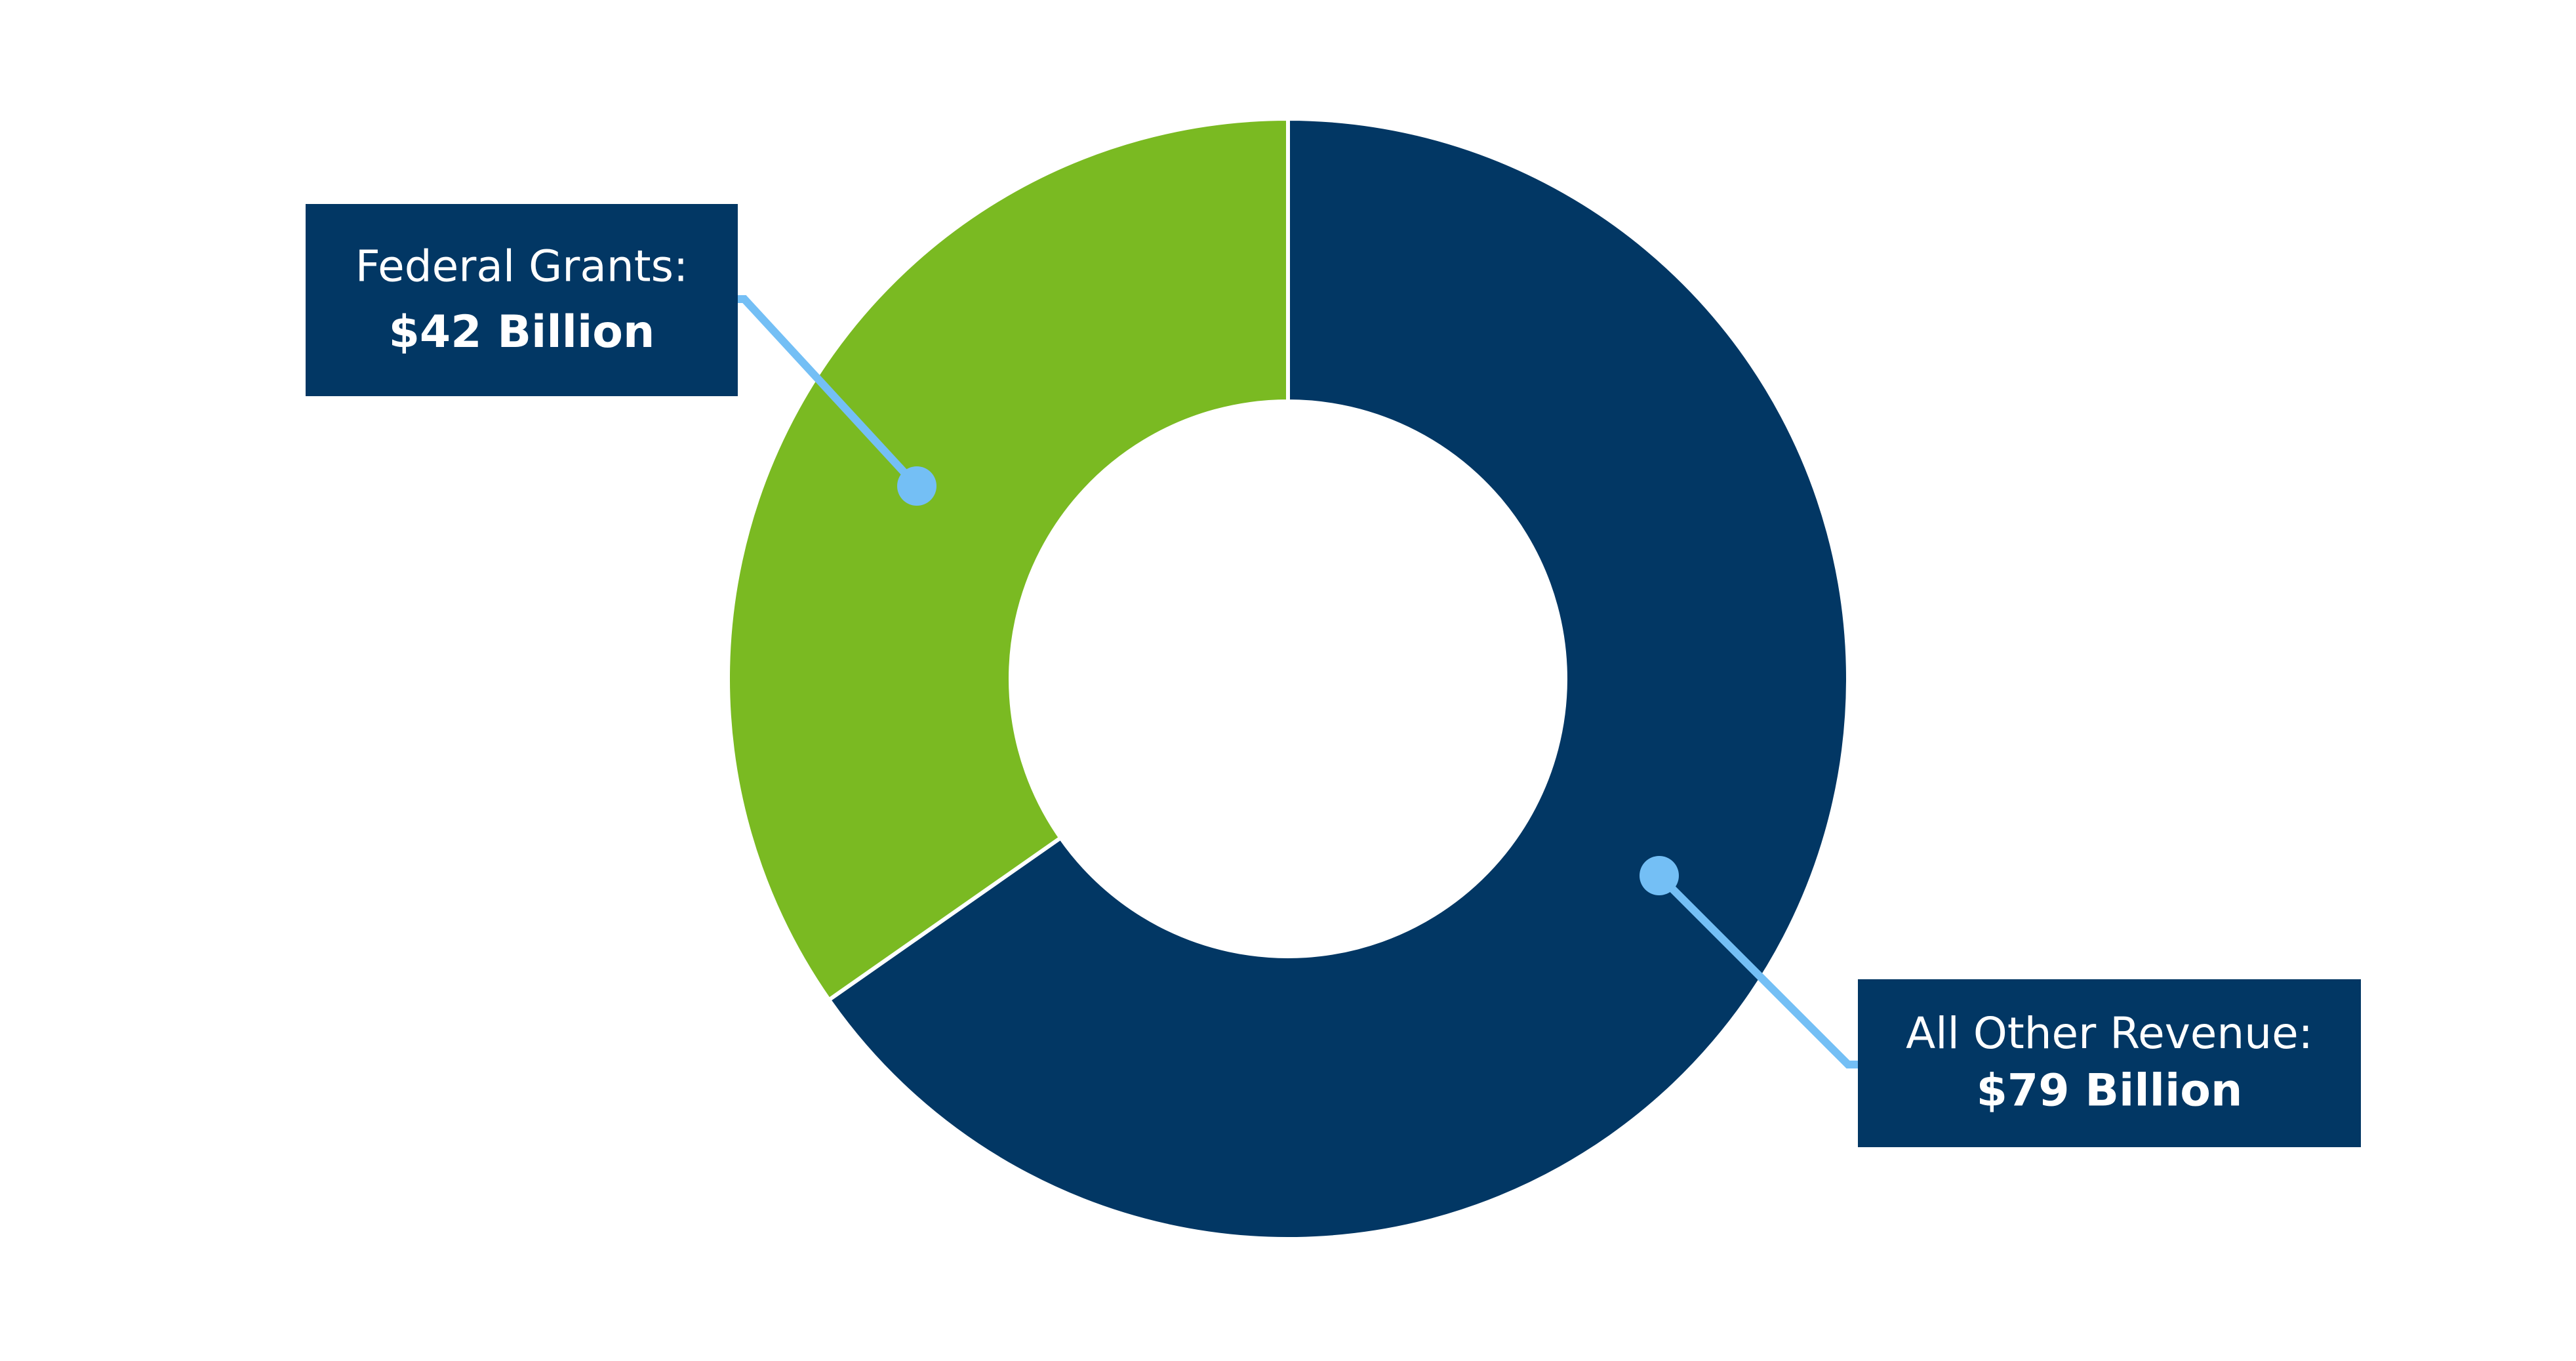  Describe the element at coordinates (1008, 559) in the screenshot. I see `donut-slice` at that location.